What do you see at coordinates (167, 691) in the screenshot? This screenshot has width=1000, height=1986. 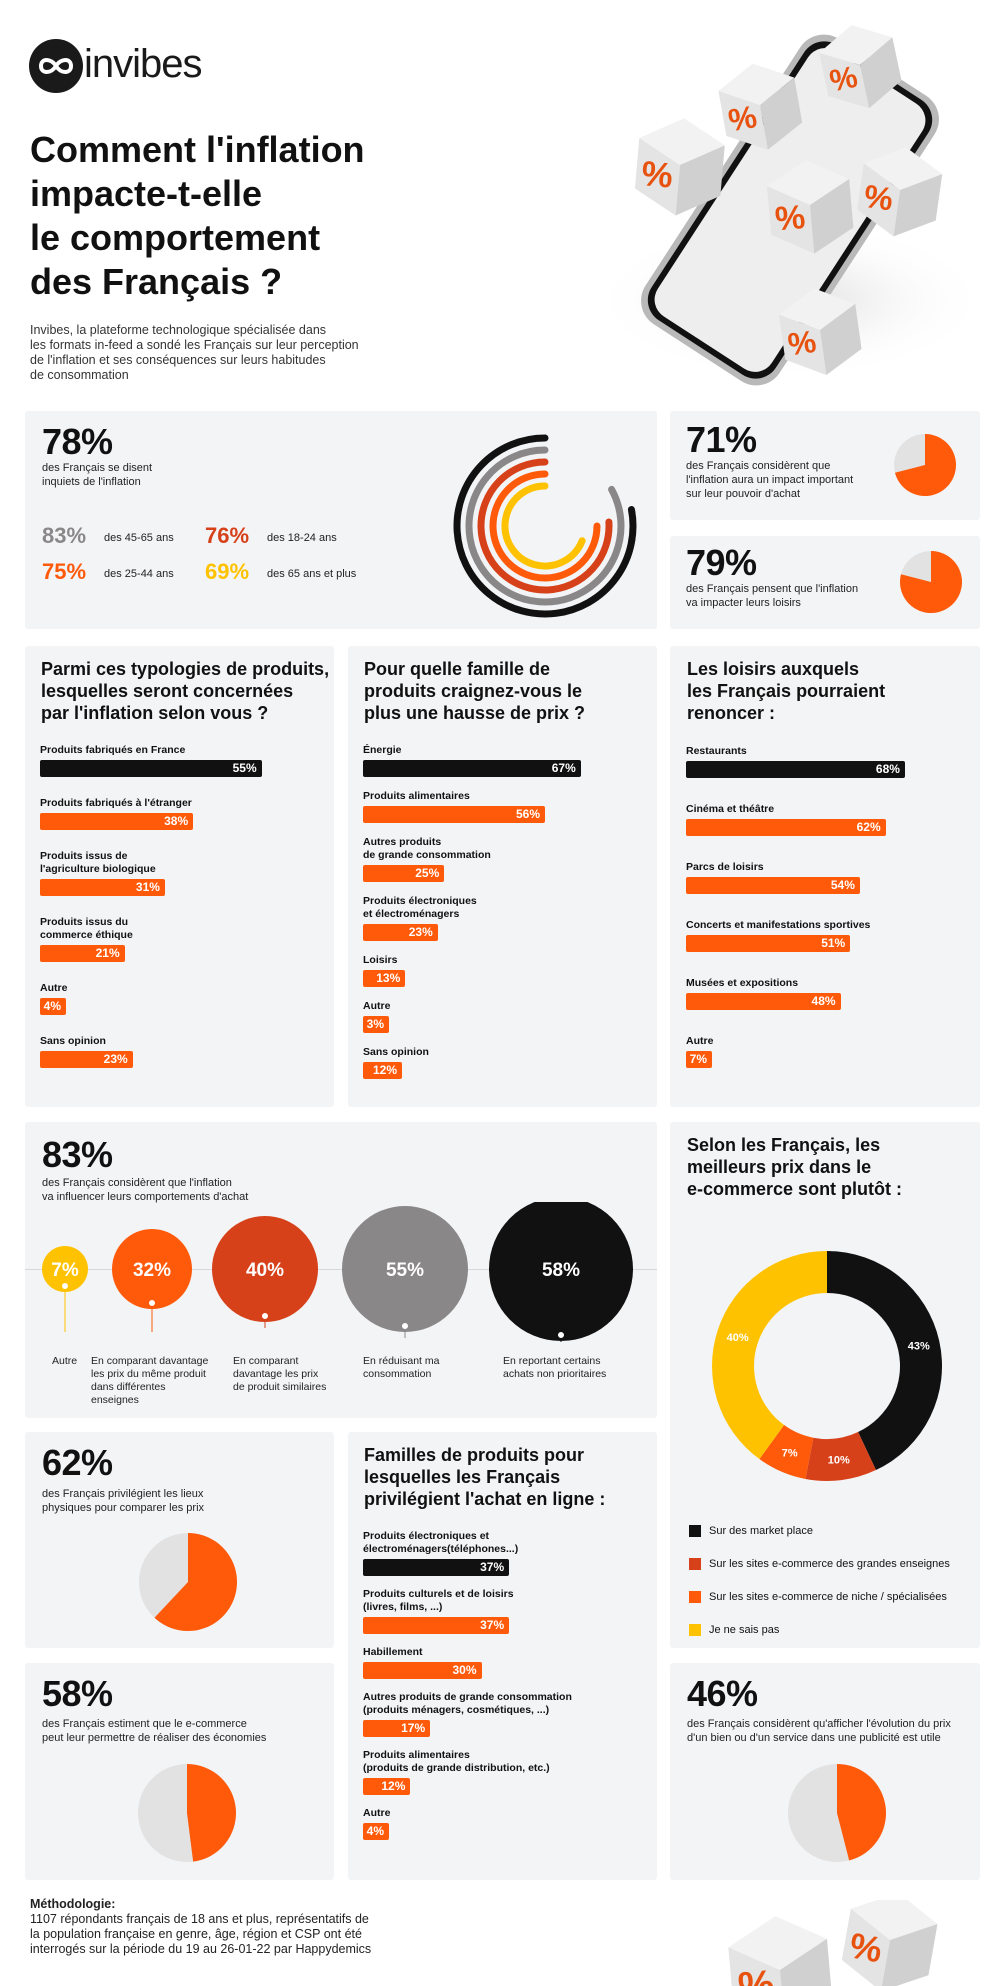 I see `title-line: lesquelles seront concernées` at bounding box center [167, 691].